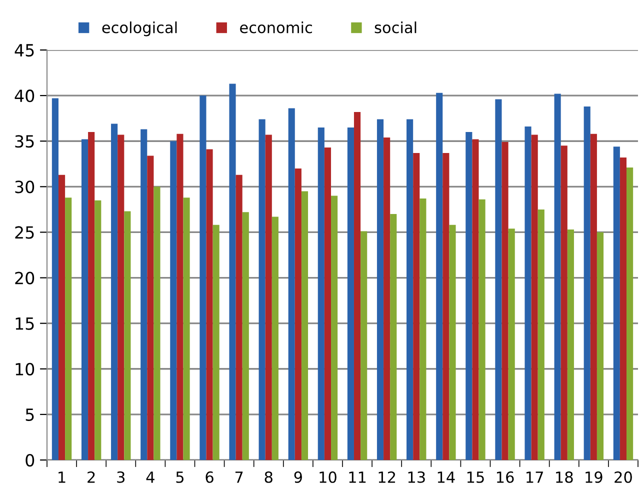 This screenshot has height=494, width=644. What do you see at coordinates (180, 477) in the screenshot?
I see `x-tick-label: 5` at bounding box center [180, 477].